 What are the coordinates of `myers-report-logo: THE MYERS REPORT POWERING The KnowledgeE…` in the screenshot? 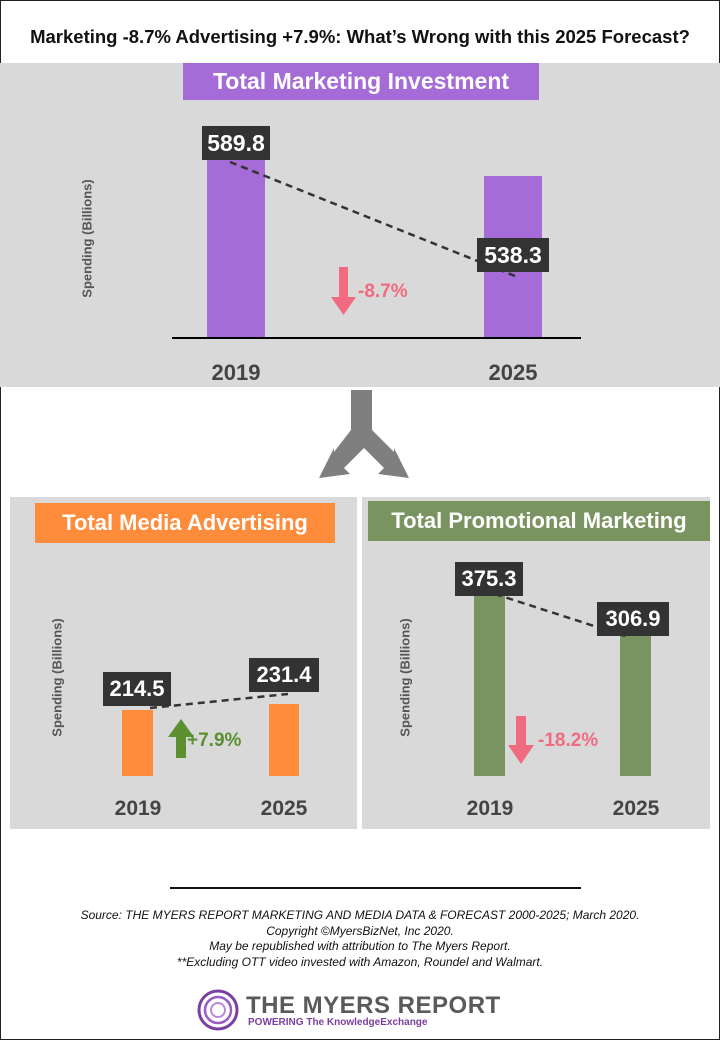 It's located at (361, 1010).